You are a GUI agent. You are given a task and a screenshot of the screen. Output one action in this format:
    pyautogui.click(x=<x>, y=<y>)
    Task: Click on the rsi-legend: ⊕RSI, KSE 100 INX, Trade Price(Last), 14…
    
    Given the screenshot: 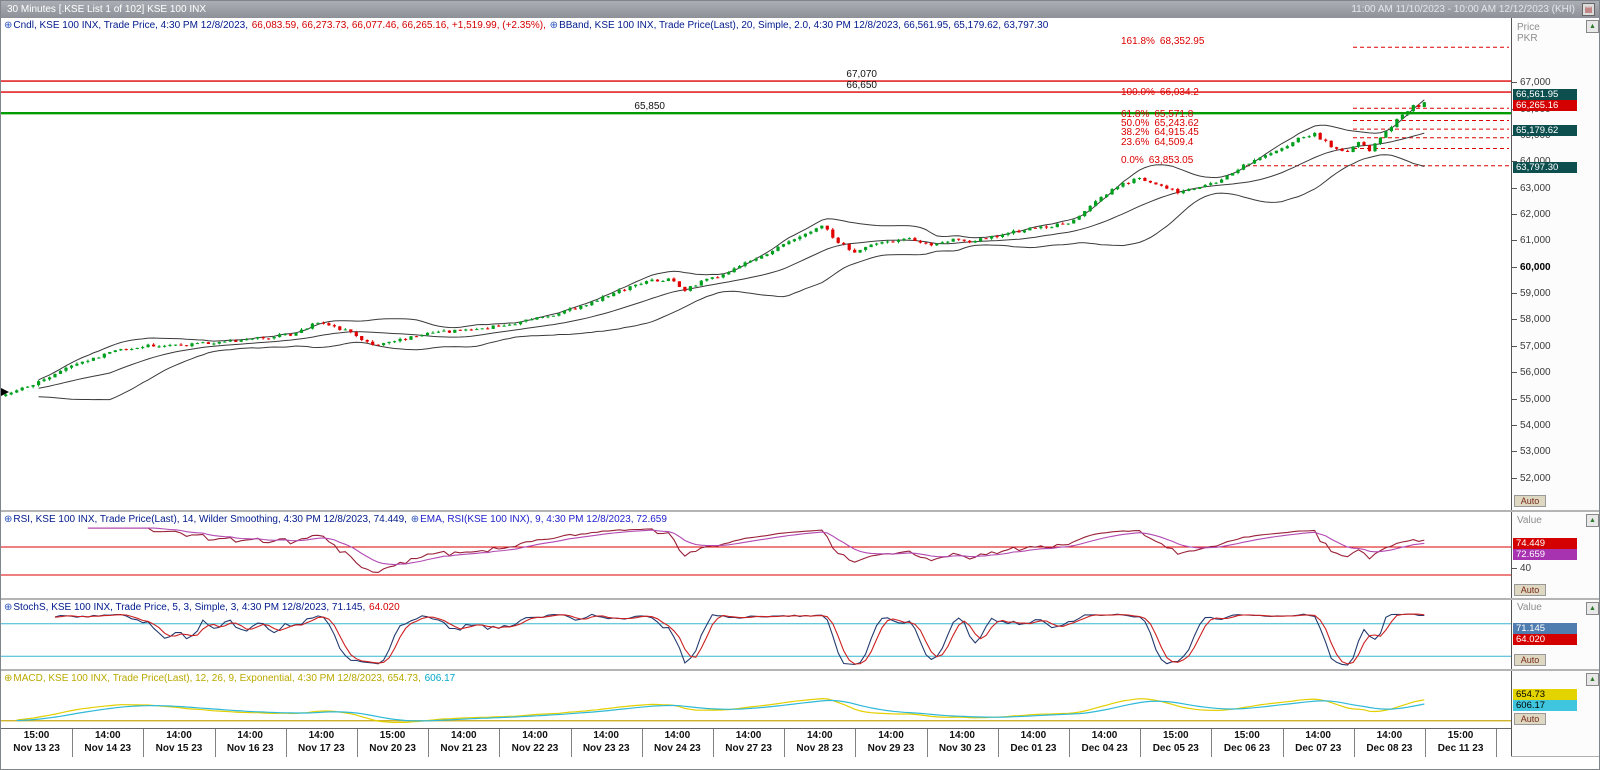 What is the action you would take?
    pyautogui.click(x=336, y=519)
    